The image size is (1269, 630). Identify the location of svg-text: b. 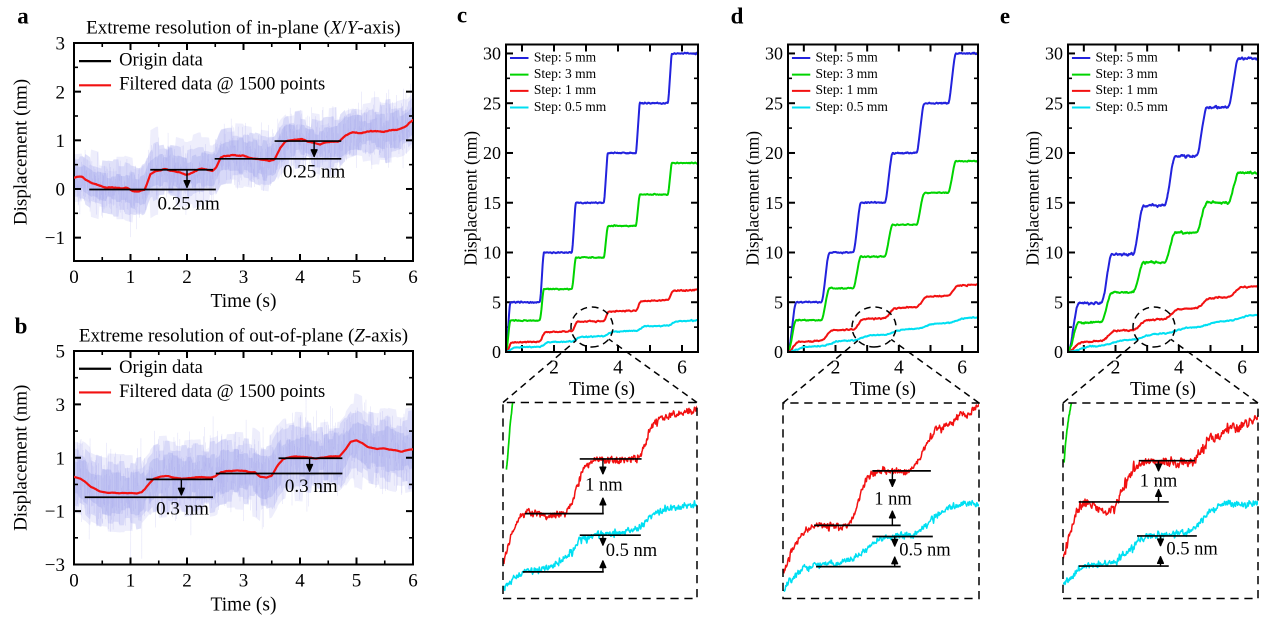
(21, 326).